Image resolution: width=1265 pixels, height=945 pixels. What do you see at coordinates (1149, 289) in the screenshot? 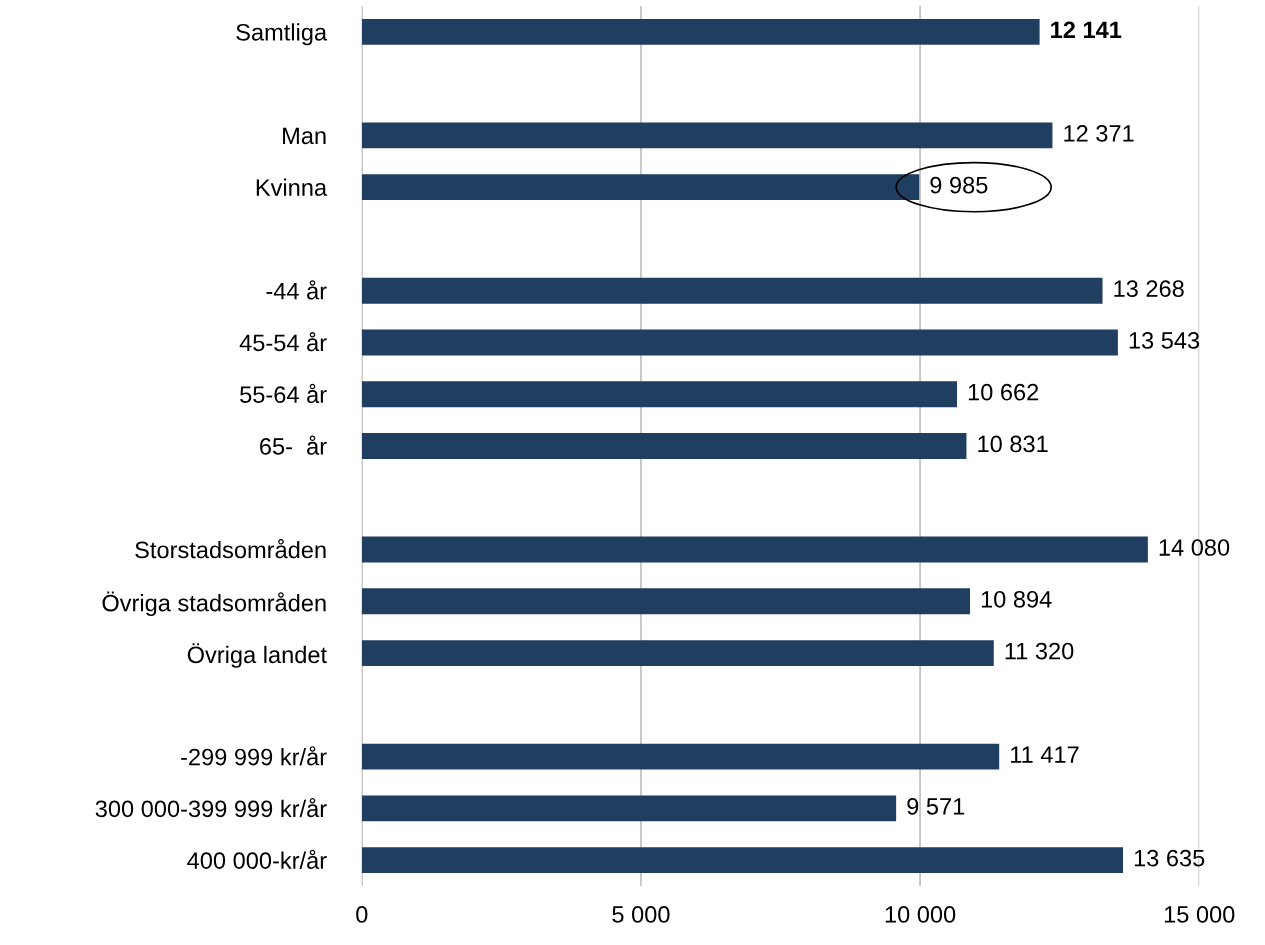
I see `data-label: 13 268` at bounding box center [1149, 289].